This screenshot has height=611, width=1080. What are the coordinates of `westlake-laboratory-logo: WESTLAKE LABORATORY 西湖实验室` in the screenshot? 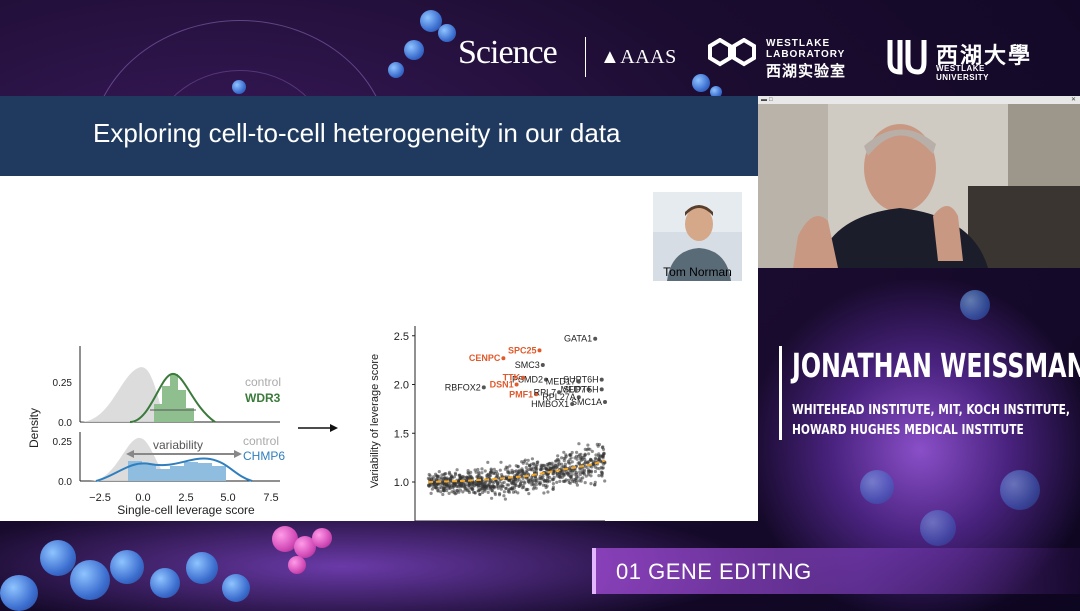 It's located at (781, 58).